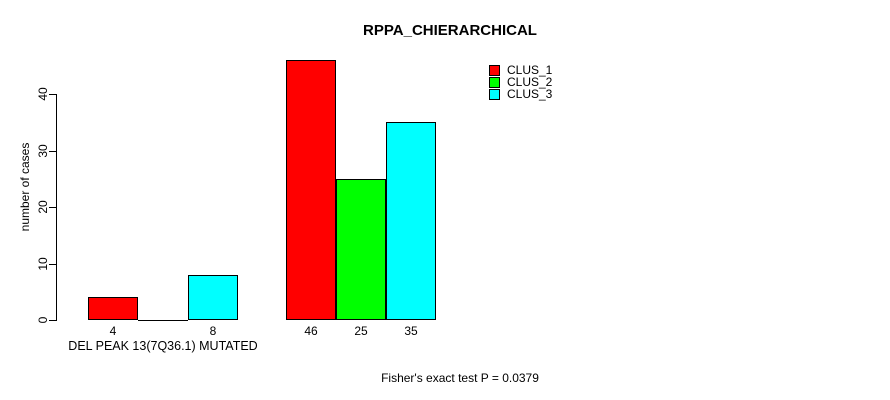 This screenshot has height=400, width=890. Describe the element at coordinates (530, 82) in the screenshot. I see `legend-label: CLUS_2` at that location.